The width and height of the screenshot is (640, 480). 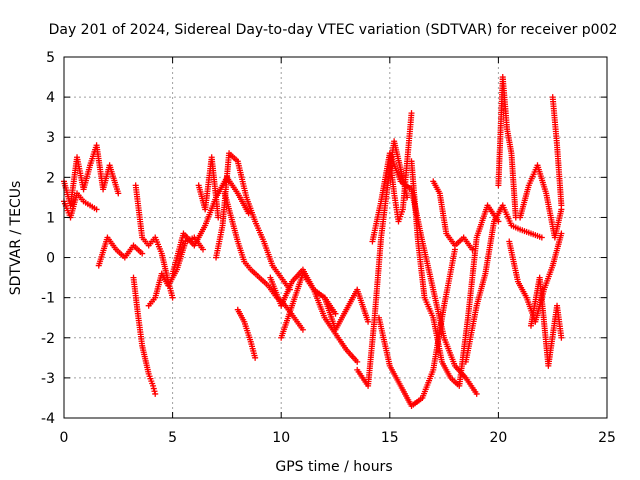 I want to click on series-arc3, so click(x=120, y=251).